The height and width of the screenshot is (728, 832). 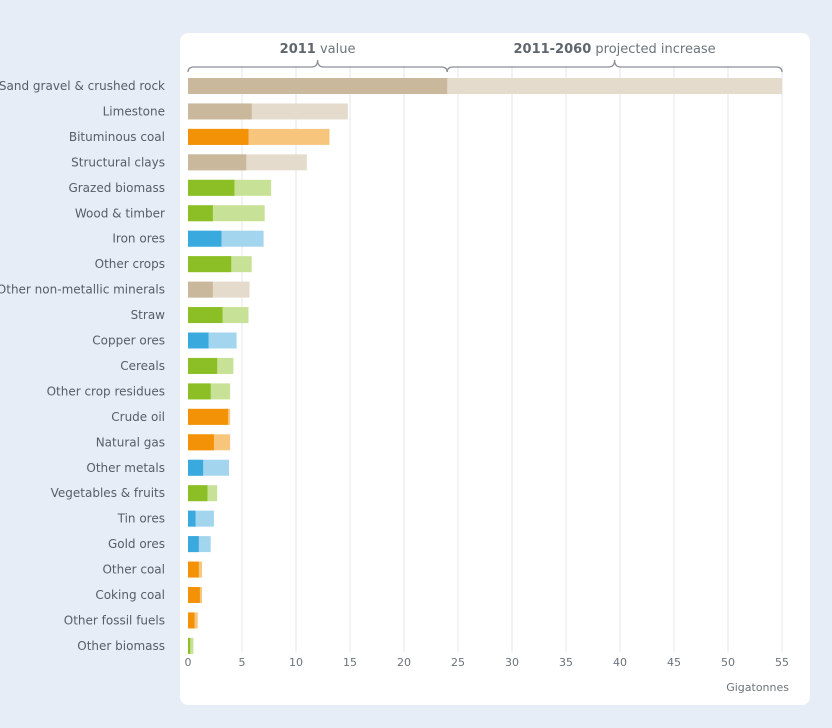 What do you see at coordinates (148, 315) in the screenshot?
I see `category-label: Straw` at bounding box center [148, 315].